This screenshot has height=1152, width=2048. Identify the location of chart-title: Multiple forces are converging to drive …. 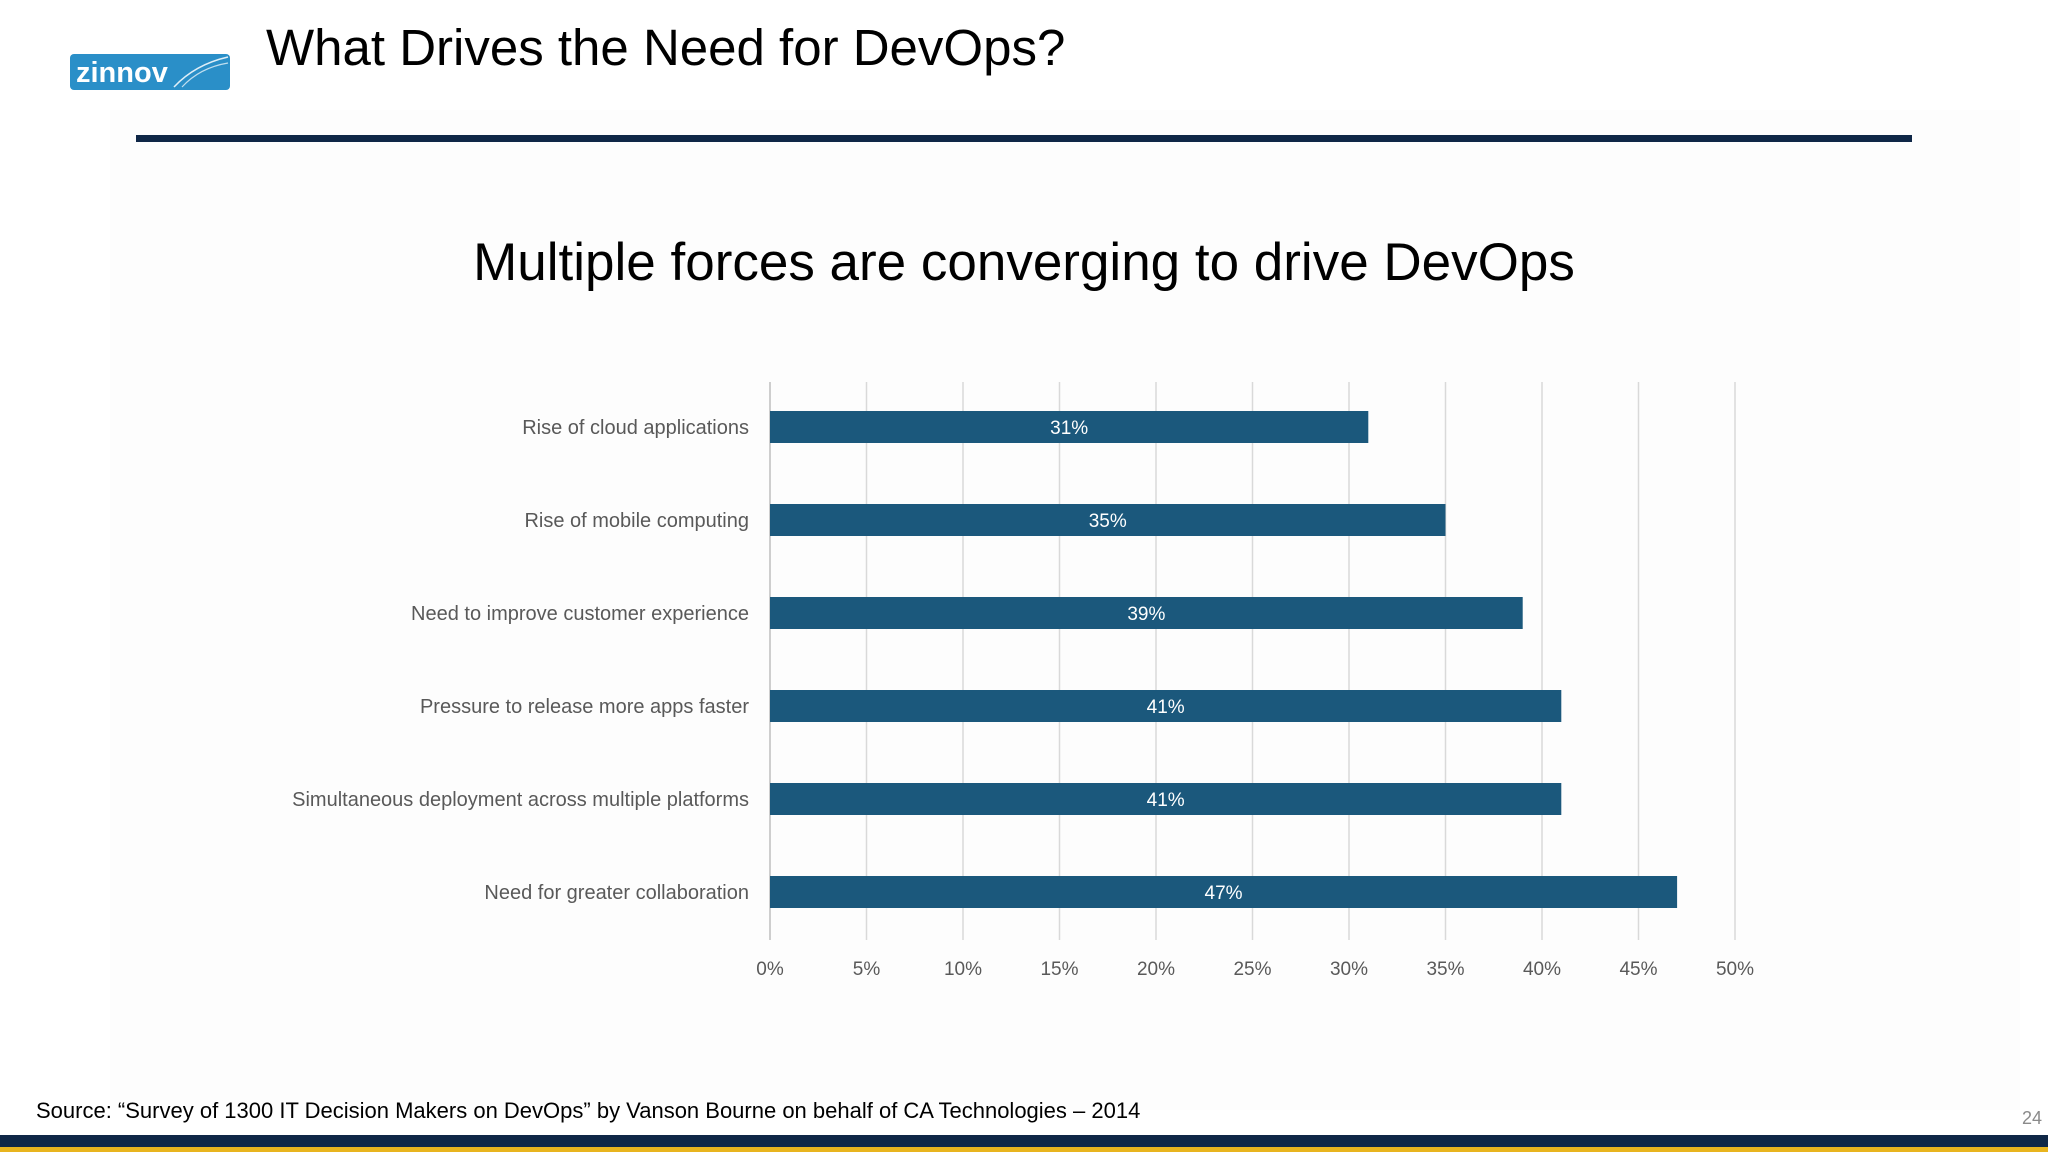
(1024, 262).